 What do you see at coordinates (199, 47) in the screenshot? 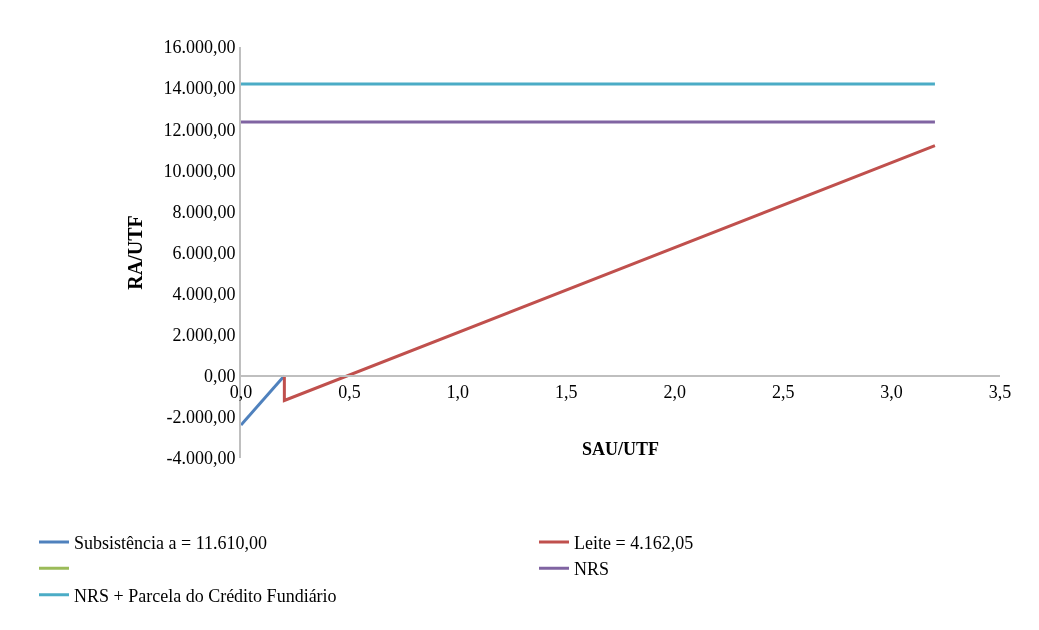
I see `y-tick-label: 16.000,00` at bounding box center [199, 47].